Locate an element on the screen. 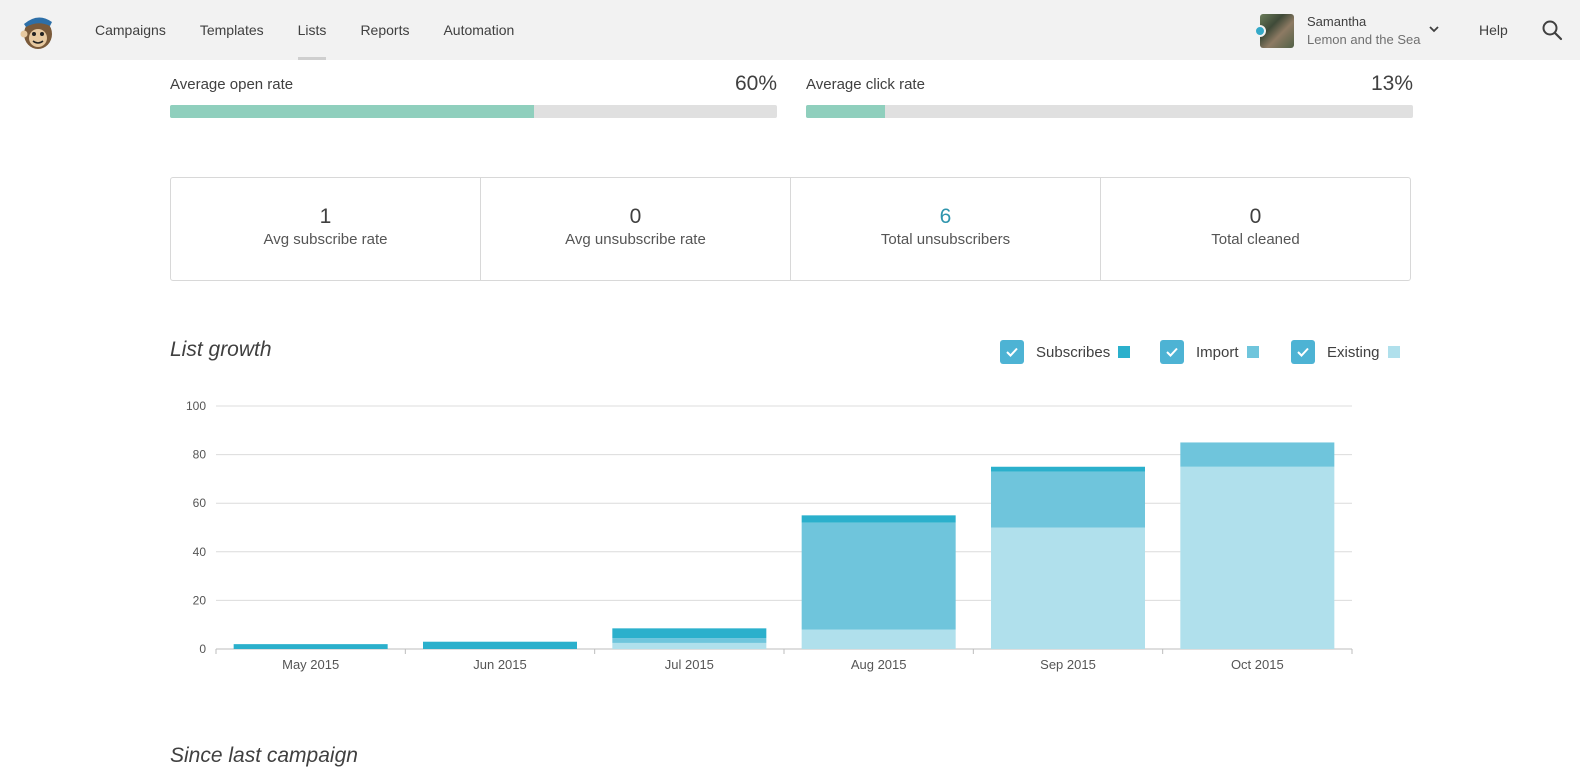 The height and width of the screenshot is (768, 1580). legend-label: Subscribes is located at coordinates (1073, 352).